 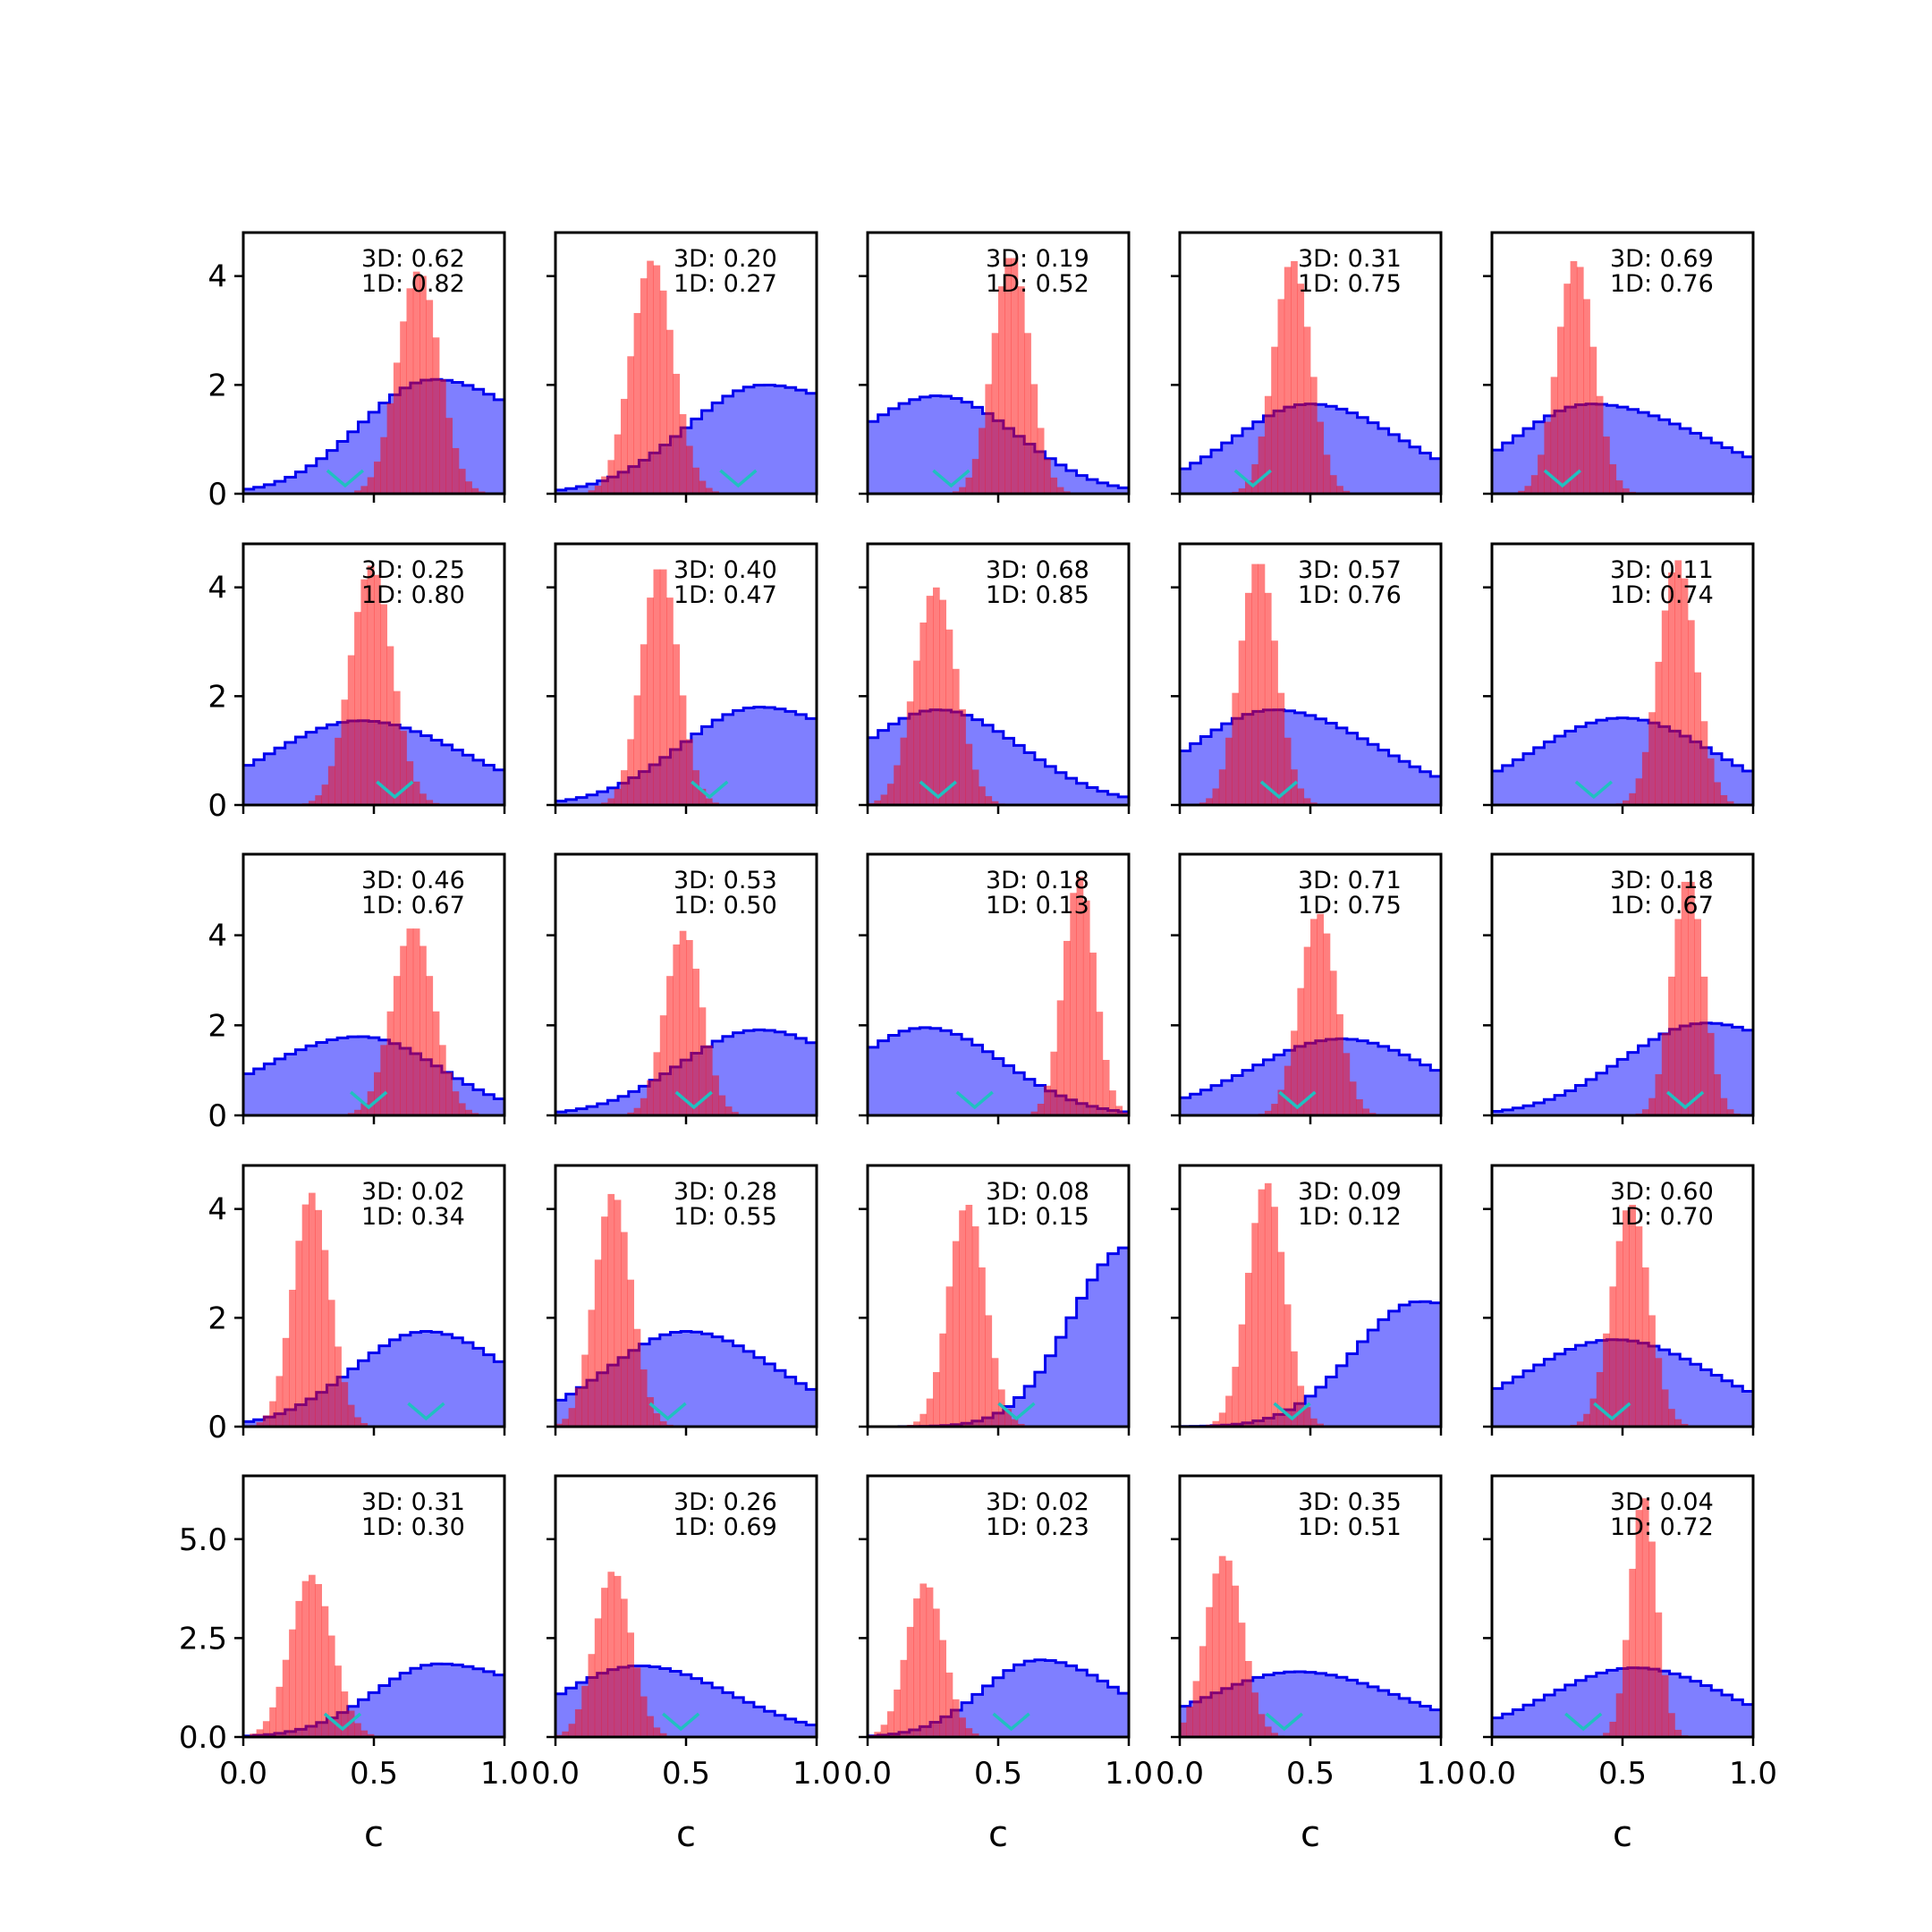 I want to click on stat-1d-label: 1D: 0.85, so click(x=1037, y=595).